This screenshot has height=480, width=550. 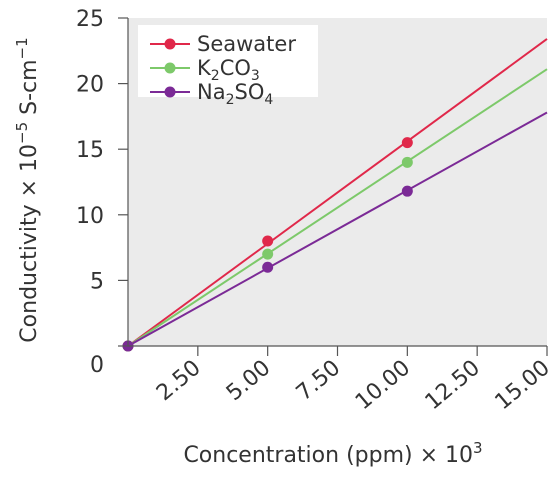 What do you see at coordinates (90, 85) in the screenshot?
I see `y-tick-label: 20` at bounding box center [90, 85].